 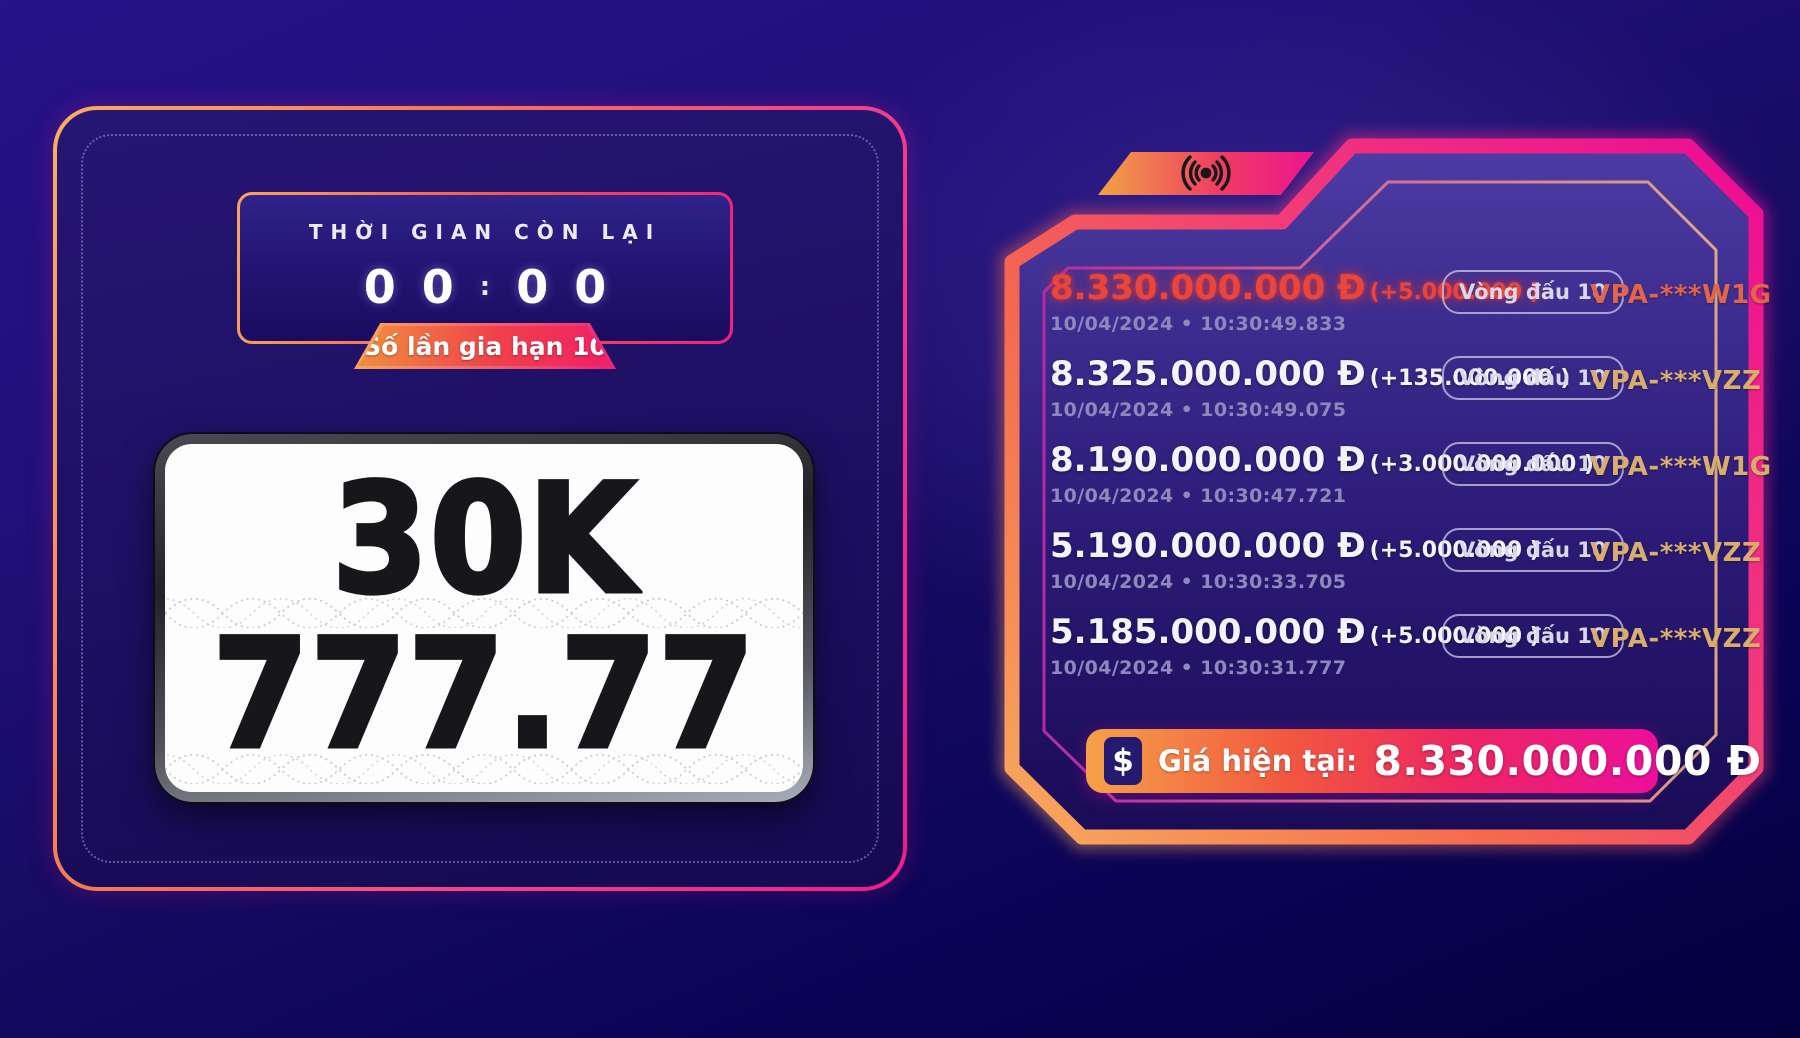 I want to click on bid-amount: 8.190.000.000 Đ, so click(x=1208, y=460).